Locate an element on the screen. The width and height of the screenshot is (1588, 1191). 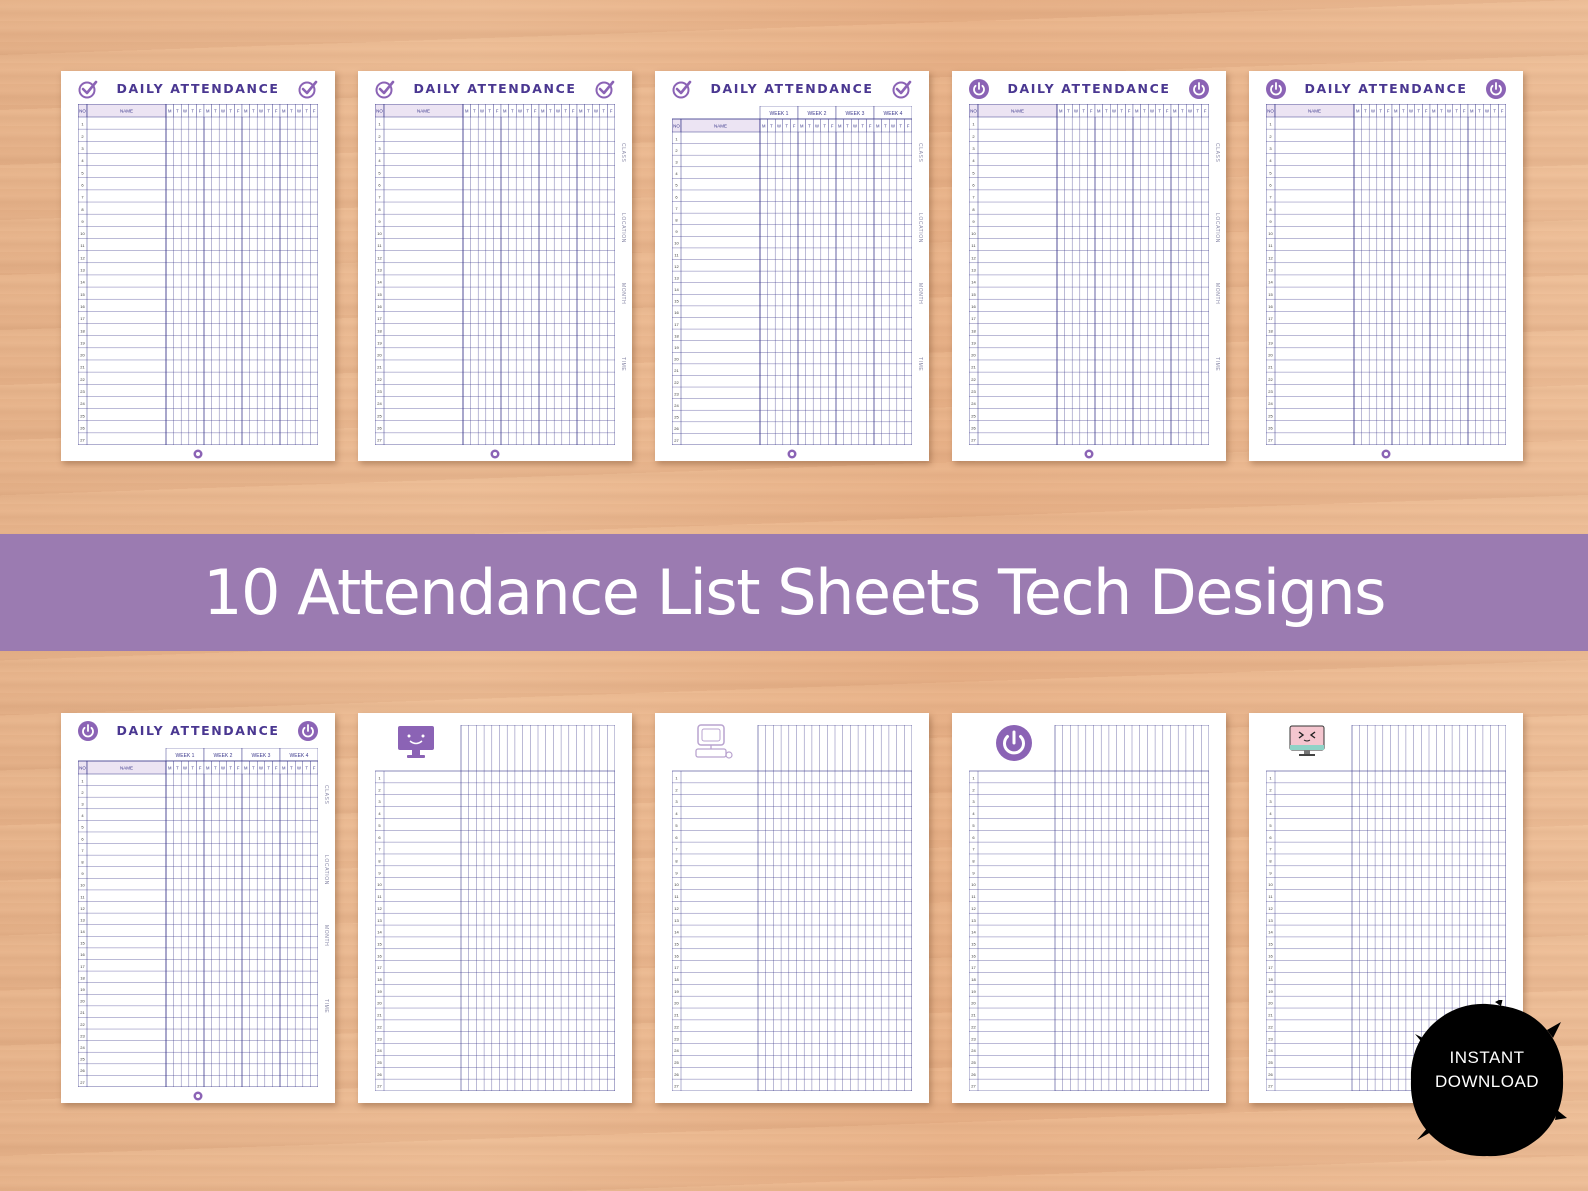
no-header: NO is located at coordinates (1270, 111).